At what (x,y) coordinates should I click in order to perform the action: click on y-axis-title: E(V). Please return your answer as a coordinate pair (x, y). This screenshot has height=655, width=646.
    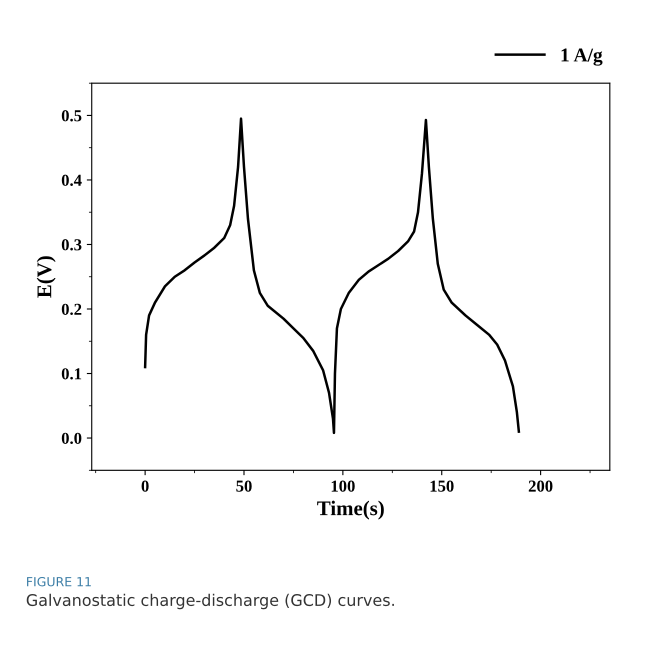
    Looking at the image, I should click on (46, 277).